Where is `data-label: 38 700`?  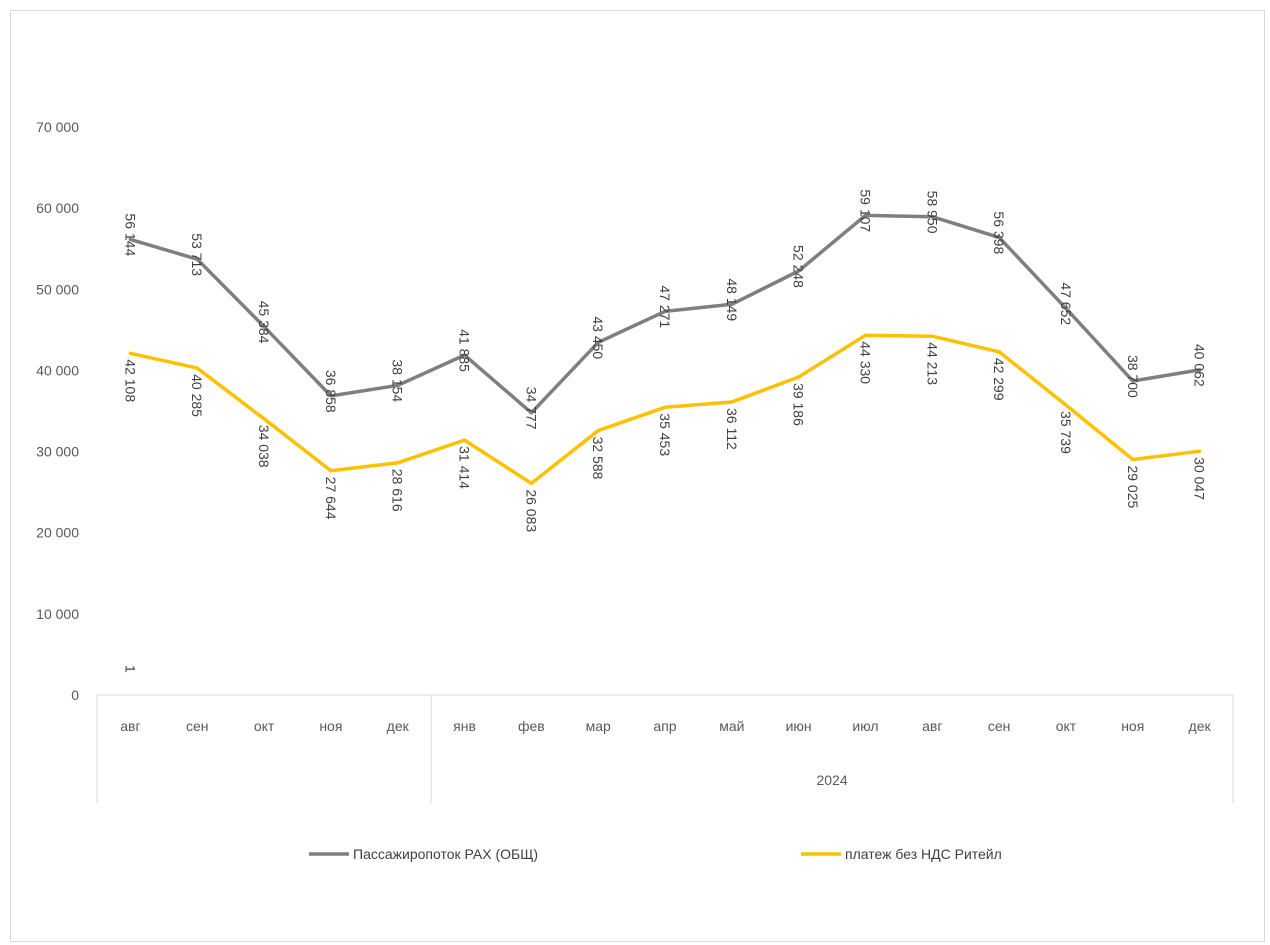
data-label: 38 700 is located at coordinates (1133, 376).